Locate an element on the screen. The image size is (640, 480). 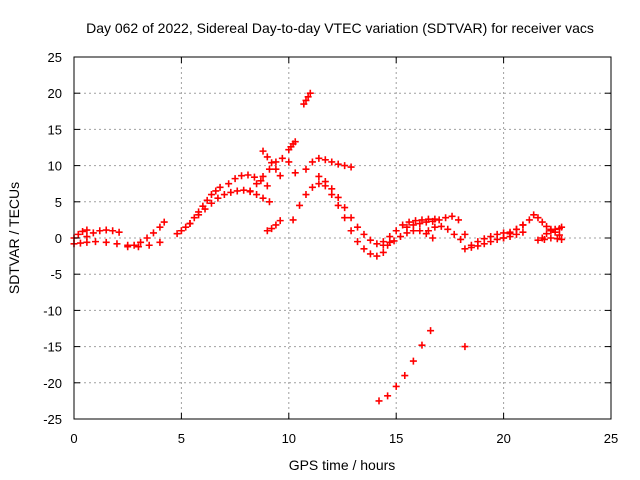
series-arc-q is located at coordinates (409, 230).